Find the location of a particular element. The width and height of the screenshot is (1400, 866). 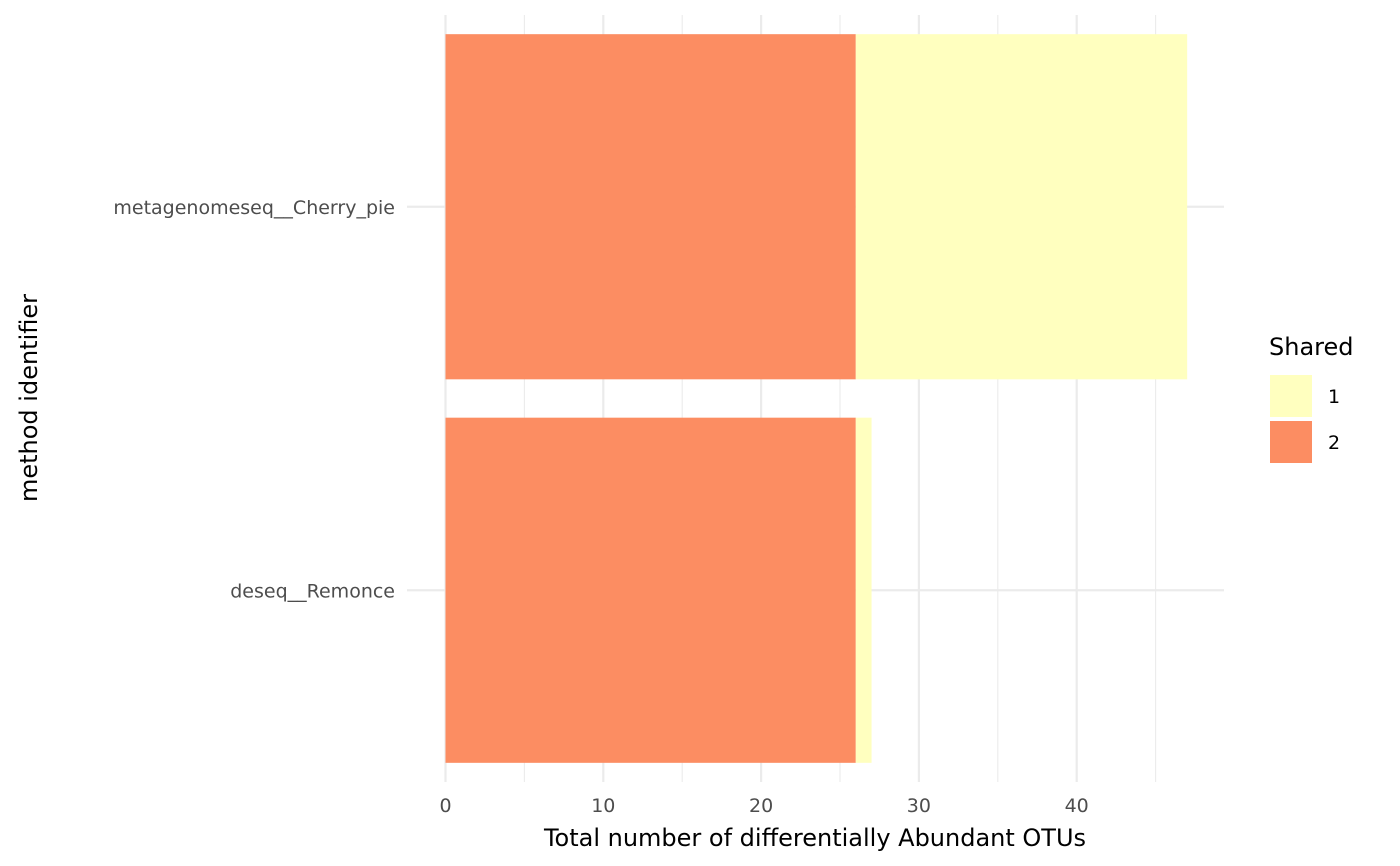

x-tick-label: 0 is located at coordinates (445, 806).